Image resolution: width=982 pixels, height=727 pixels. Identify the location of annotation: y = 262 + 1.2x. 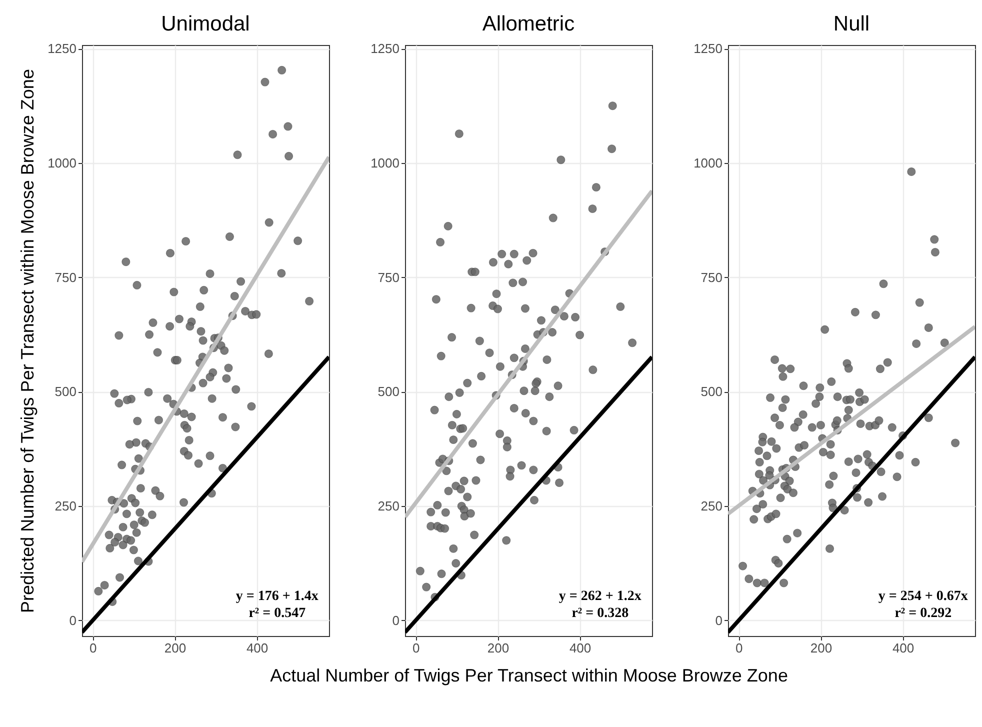
(600, 596).